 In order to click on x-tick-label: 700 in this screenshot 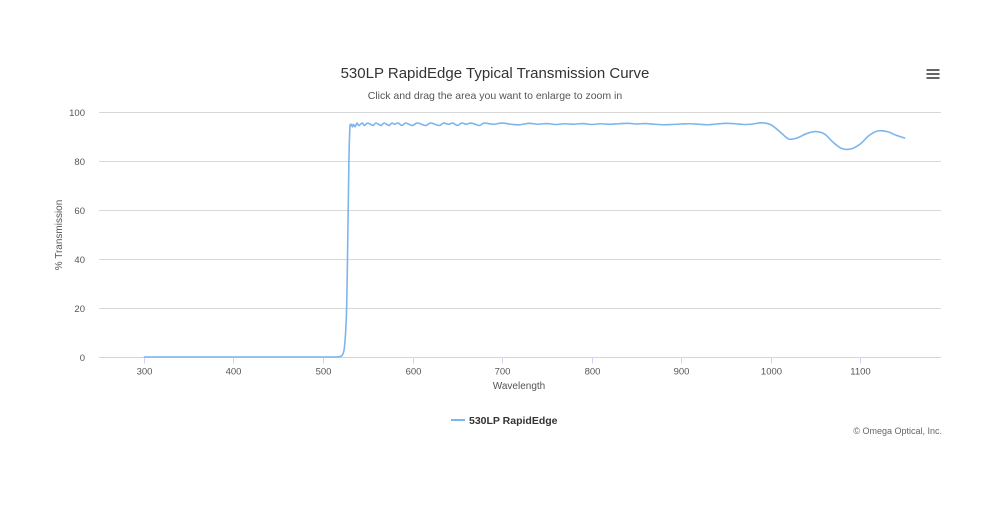, I will do `click(503, 372)`.